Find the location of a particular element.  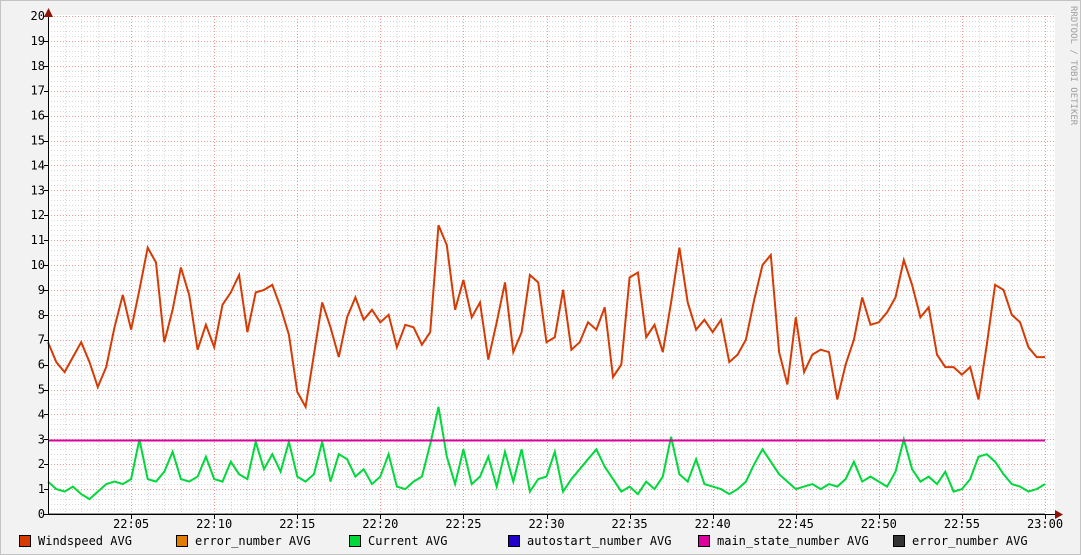

y-tick-label: 10 is located at coordinates (38, 265).